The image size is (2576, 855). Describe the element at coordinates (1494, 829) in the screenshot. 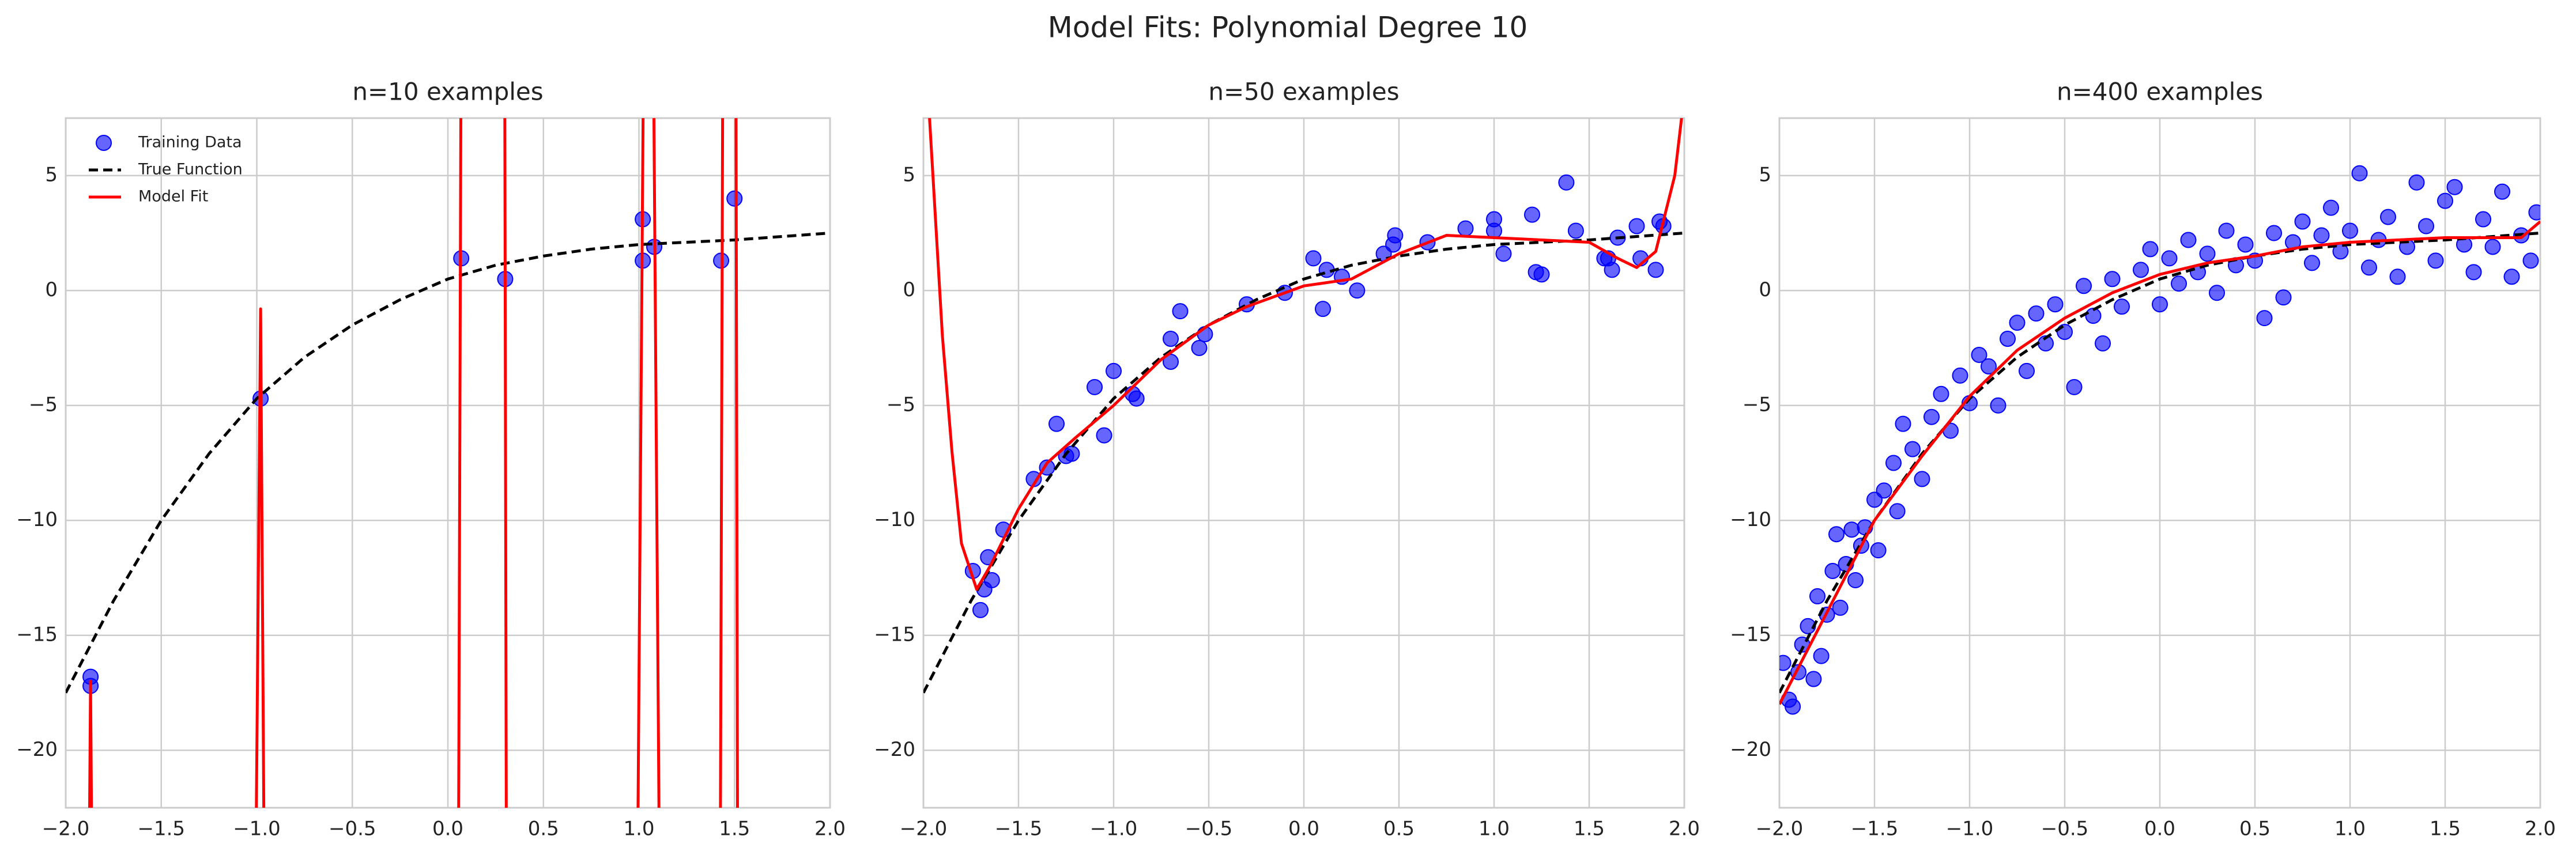

I see `x-tick-label: 1.0` at that location.